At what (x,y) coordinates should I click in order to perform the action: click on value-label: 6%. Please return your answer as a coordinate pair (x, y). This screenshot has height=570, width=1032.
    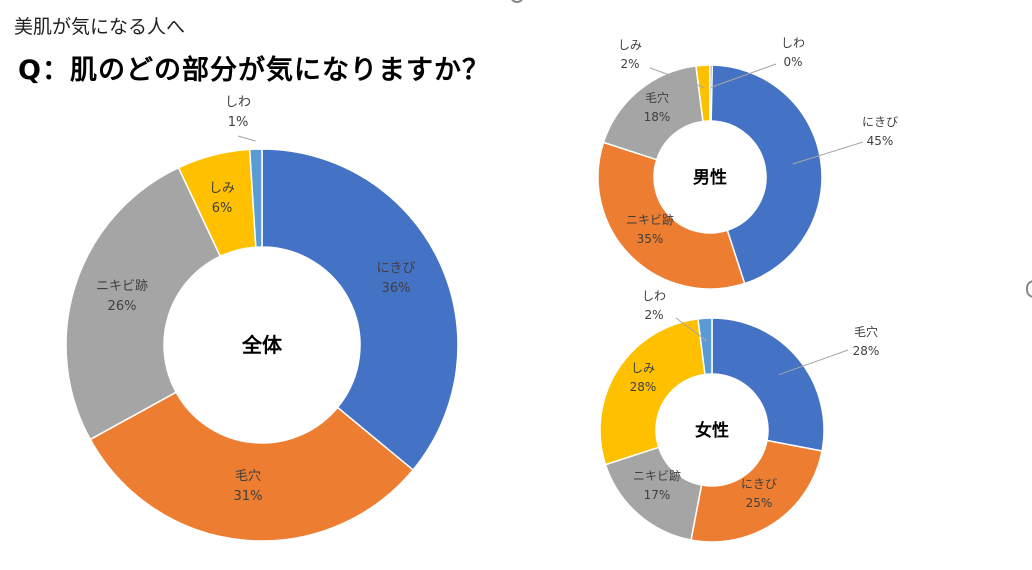
    Looking at the image, I should click on (222, 208).